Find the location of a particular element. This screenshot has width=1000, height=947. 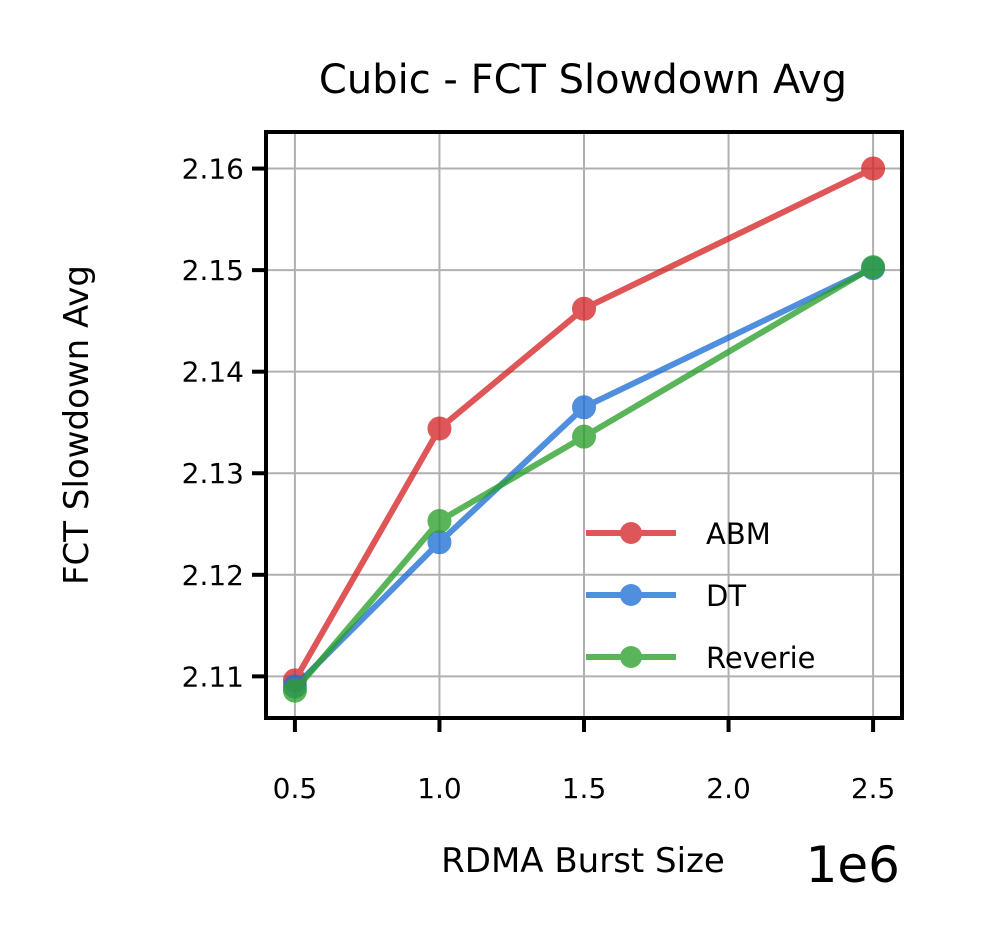

legend-entry-reverie: Reverie is located at coordinates (701, 658).